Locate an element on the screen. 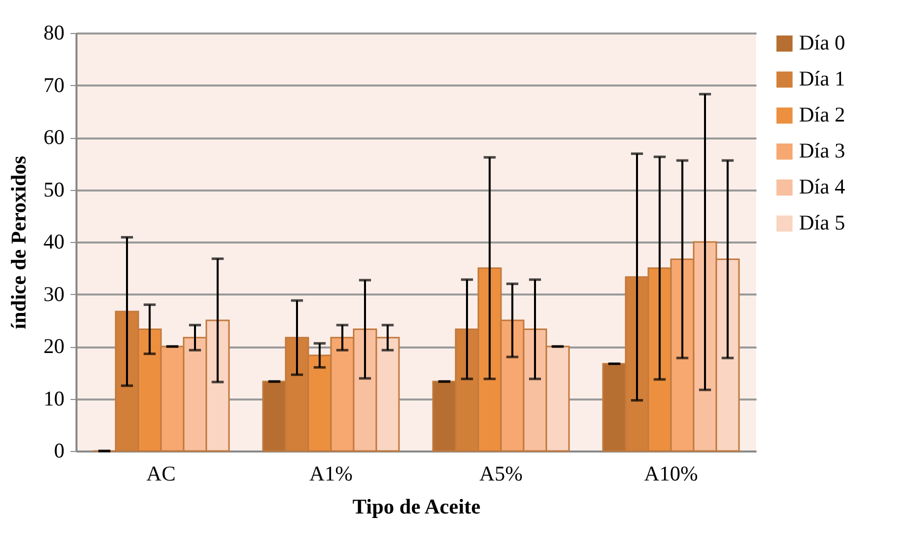 The width and height of the screenshot is (908, 535). y-tick-label: 20 is located at coordinates (54, 346).